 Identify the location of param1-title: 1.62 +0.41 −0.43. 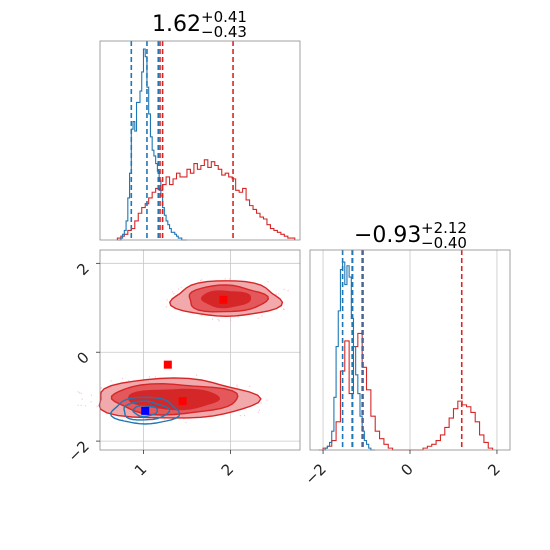
(199, 24).